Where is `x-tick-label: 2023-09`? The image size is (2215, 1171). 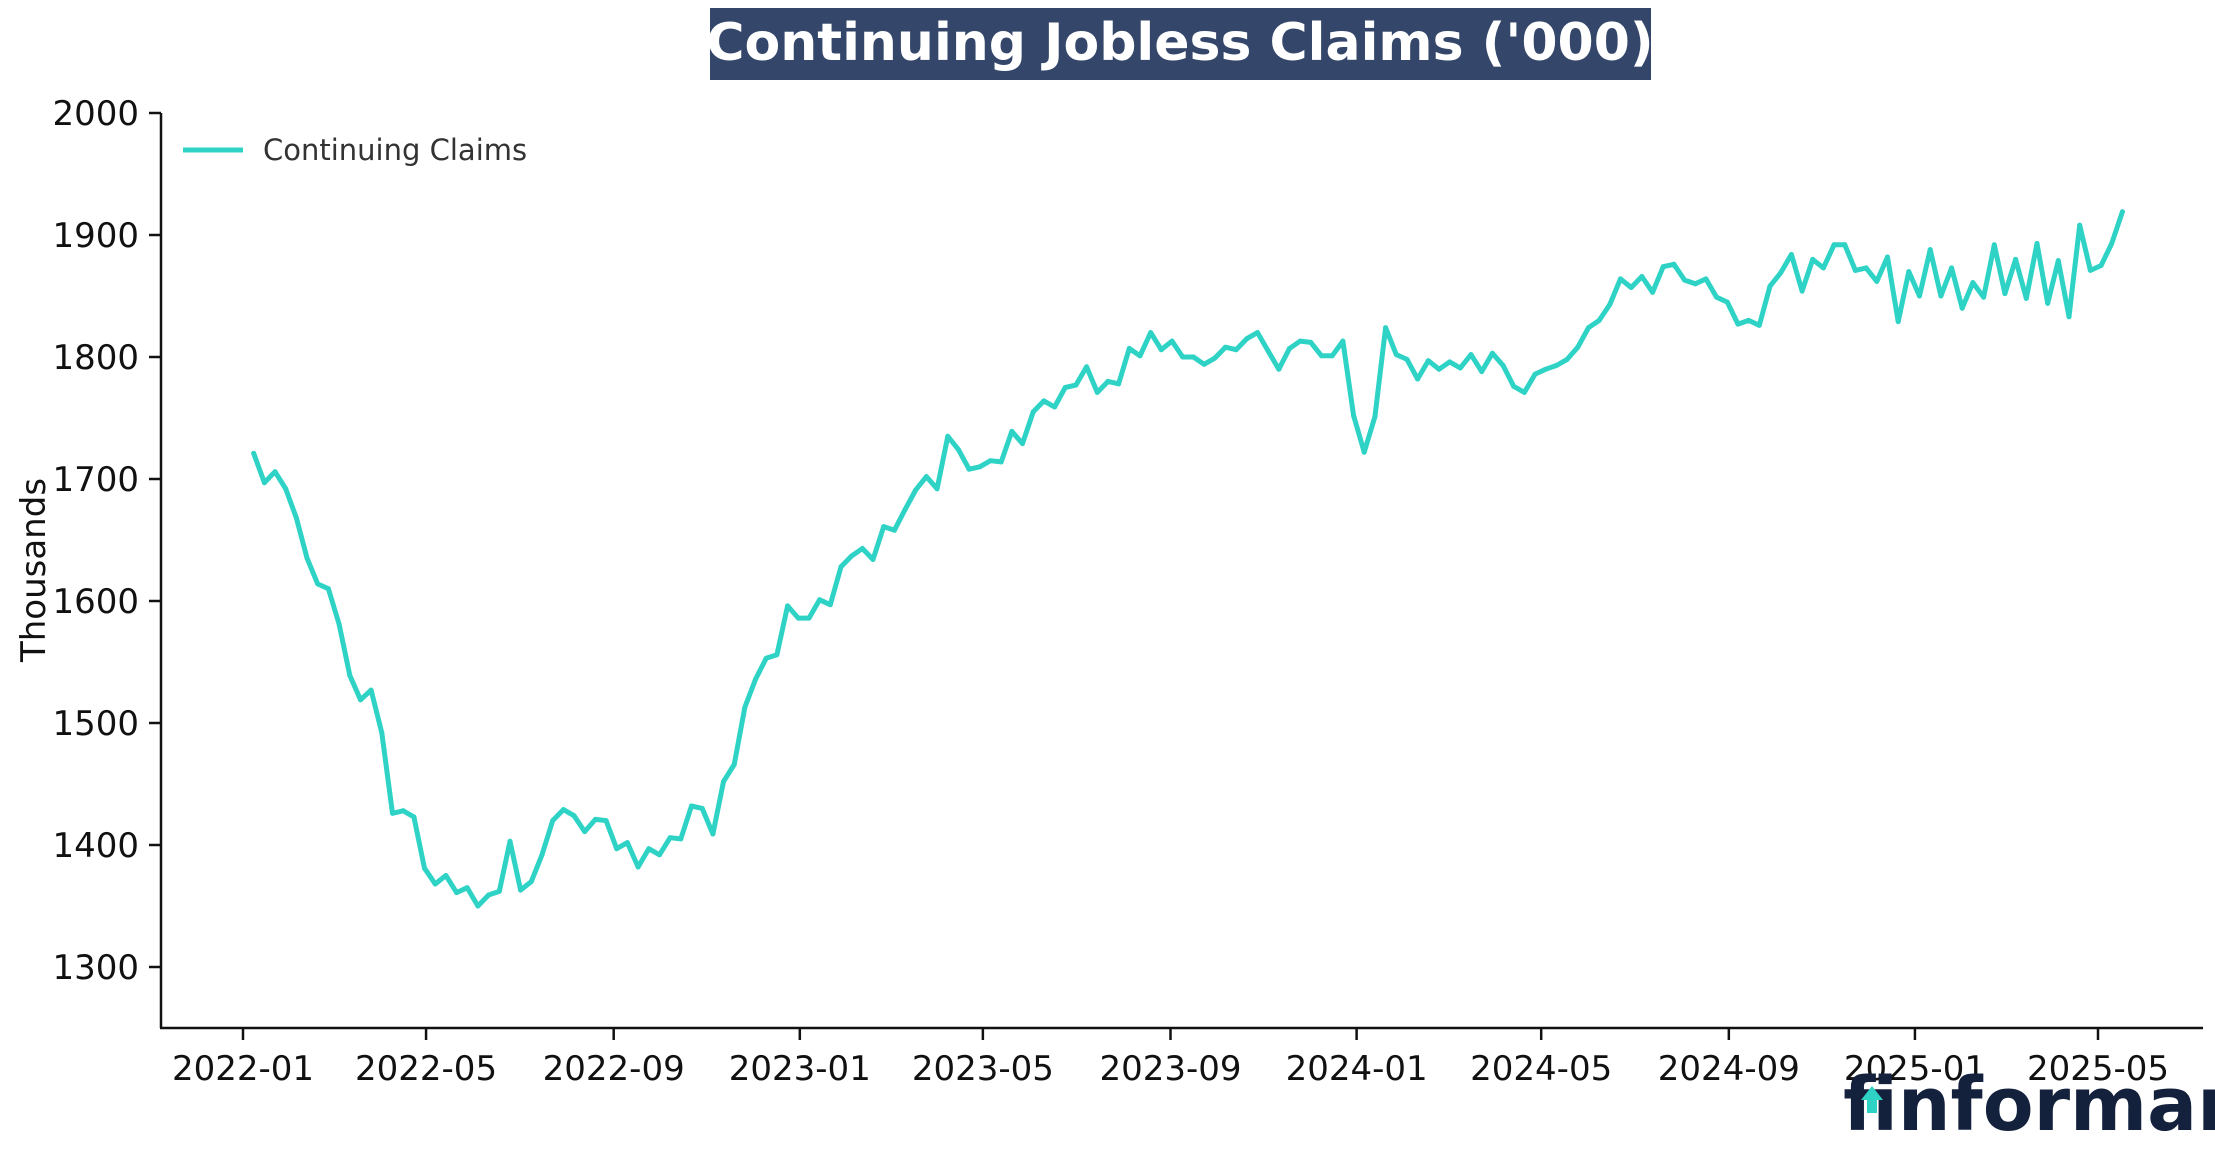 x-tick-label: 2023-09 is located at coordinates (1170, 1069).